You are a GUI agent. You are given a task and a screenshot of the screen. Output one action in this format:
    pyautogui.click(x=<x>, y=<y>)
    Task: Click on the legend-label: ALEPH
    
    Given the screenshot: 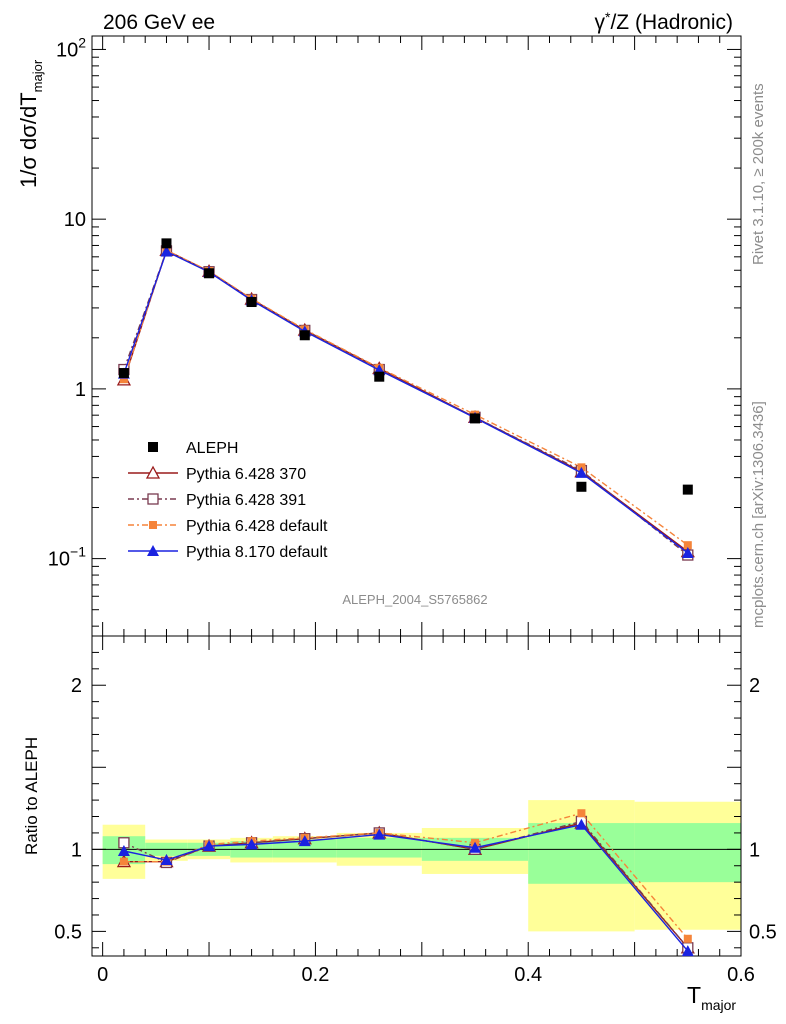 What is the action you would take?
    pyautogui.click(x=212, y=448)
    